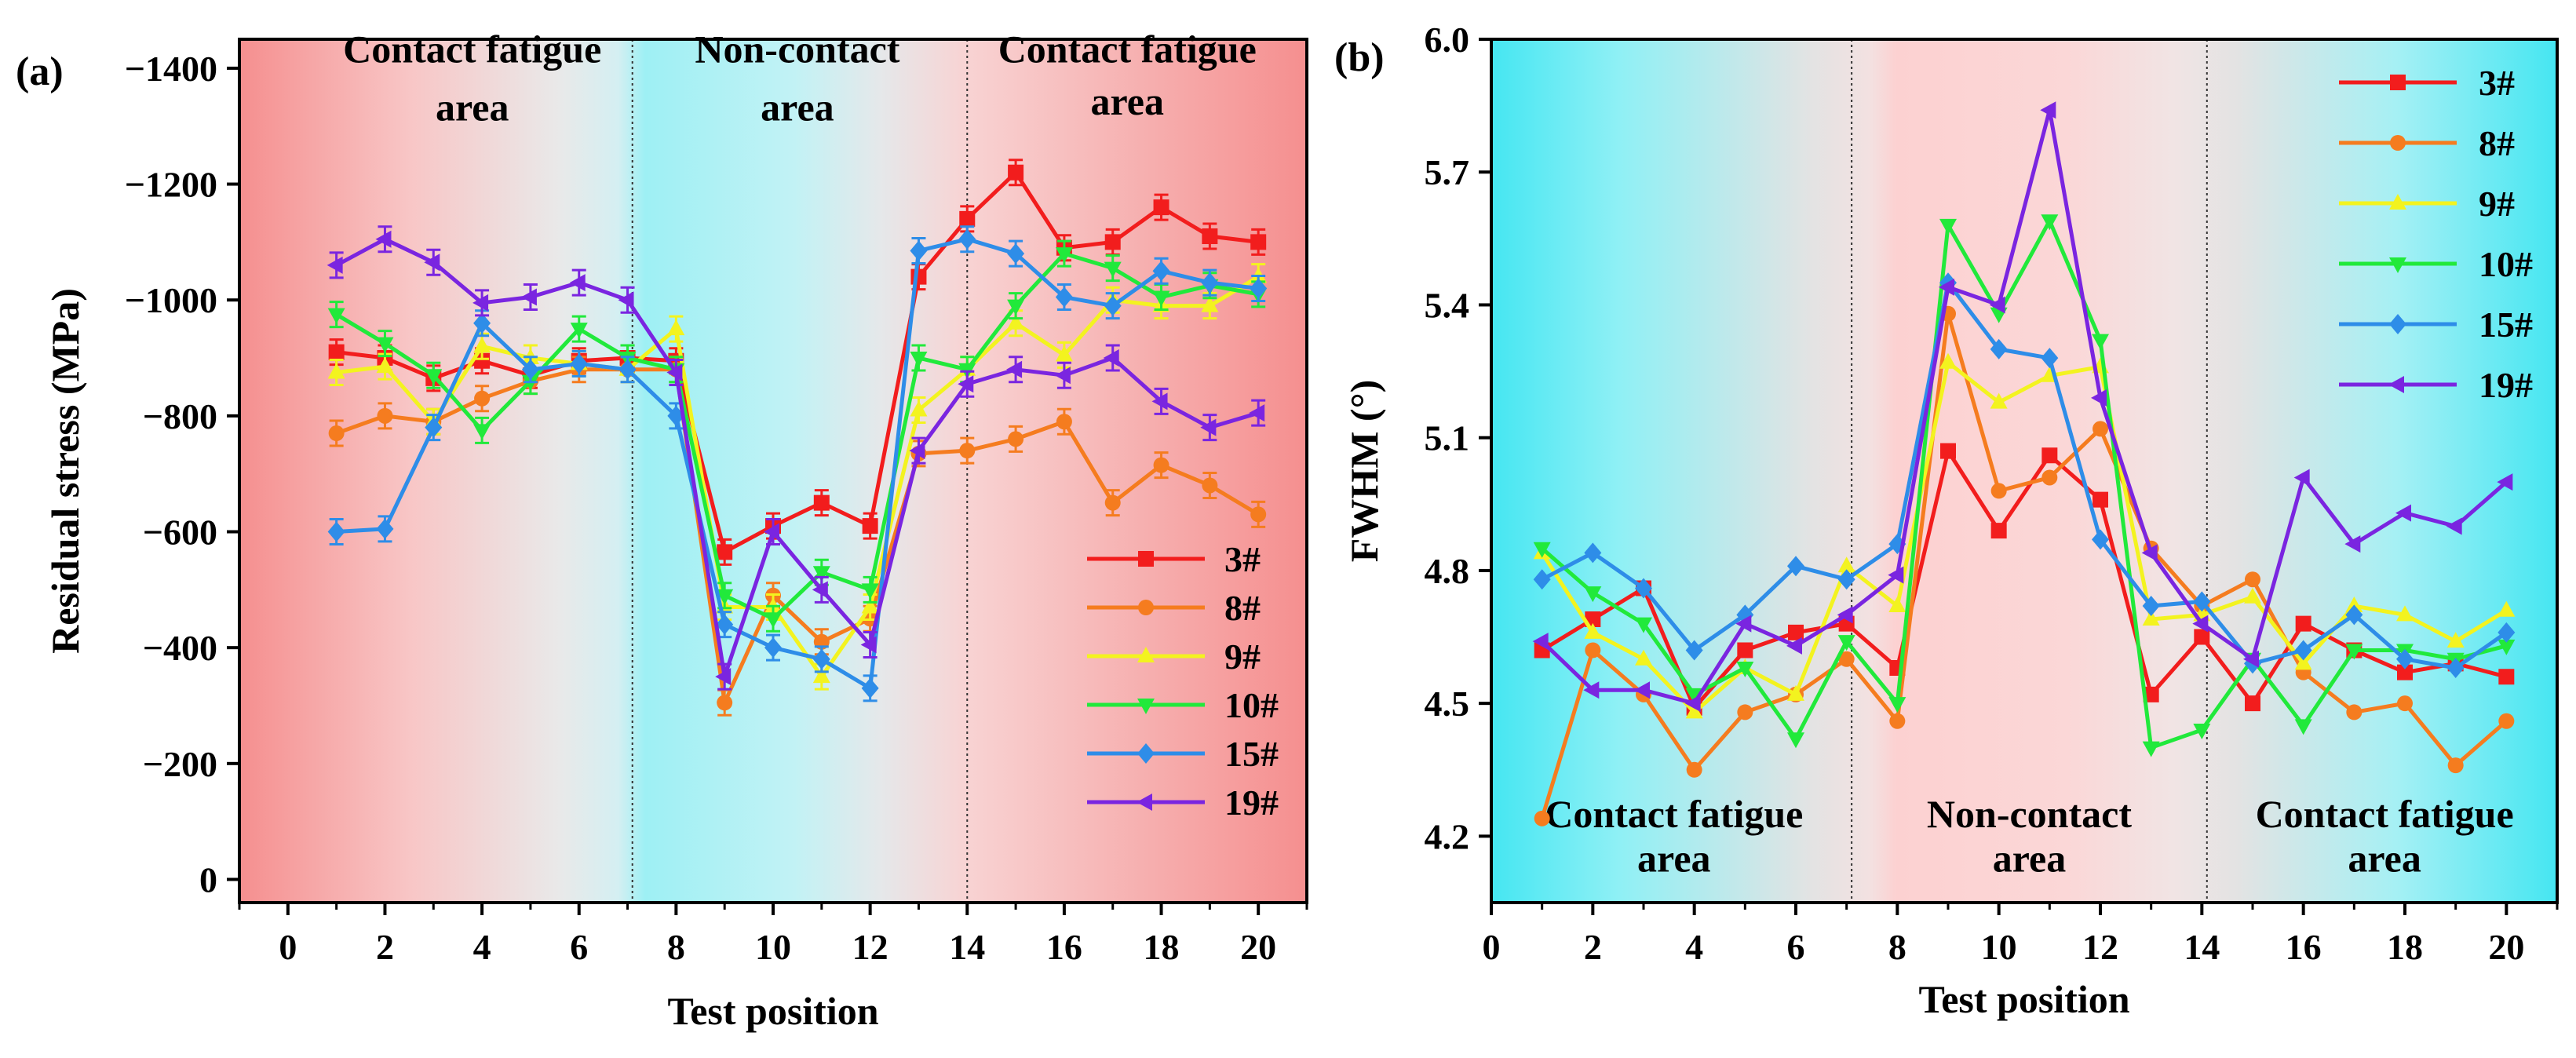 The width and height of the screenshot is (2576, 1058). I want to click on x-tick-label: 16, so click(1064, 947).